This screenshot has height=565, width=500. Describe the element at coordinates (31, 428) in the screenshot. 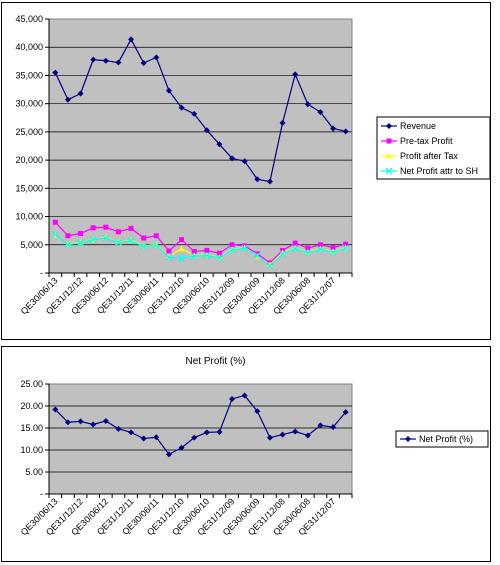

I see `net-profit-chart-y-tick-label: 15.00` at that location.